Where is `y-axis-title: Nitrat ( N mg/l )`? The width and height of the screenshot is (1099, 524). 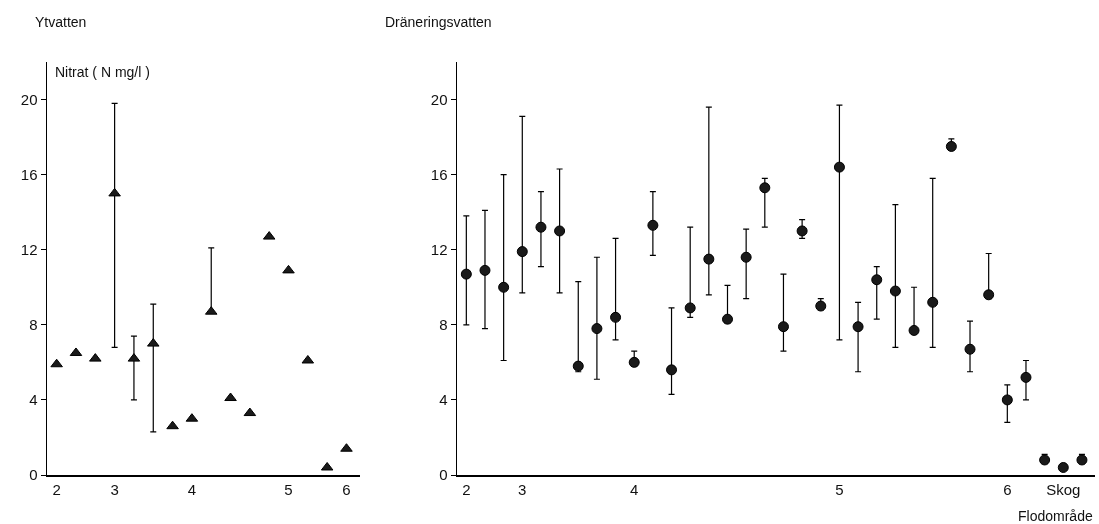 y-axis-title: Nitrat ( N mg/l ) is located at coordinates (102, 72).